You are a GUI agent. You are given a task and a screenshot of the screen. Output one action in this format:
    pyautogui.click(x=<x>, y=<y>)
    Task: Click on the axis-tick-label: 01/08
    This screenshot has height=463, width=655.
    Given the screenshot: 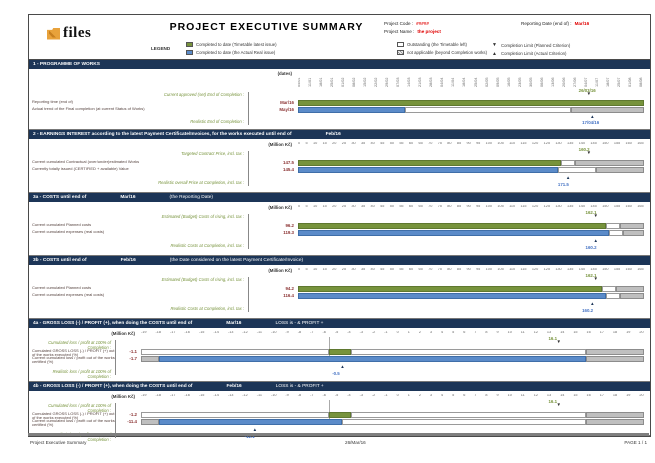 What is the action you would take?
    pyautogui.click(x=629, y=82)
    